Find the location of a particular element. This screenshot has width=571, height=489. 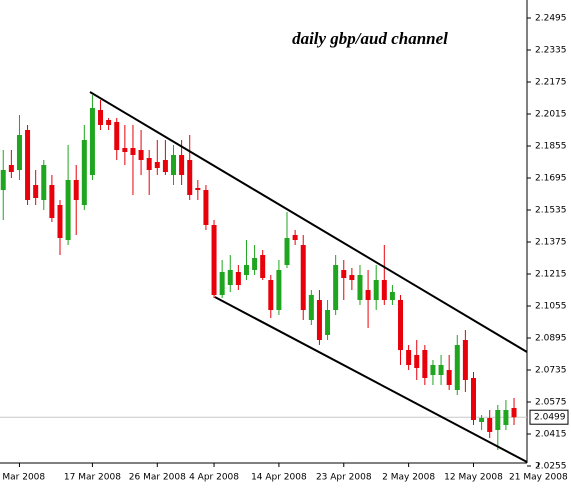

y-tick-label: 2.0575 is located at coordinates (551, 403).